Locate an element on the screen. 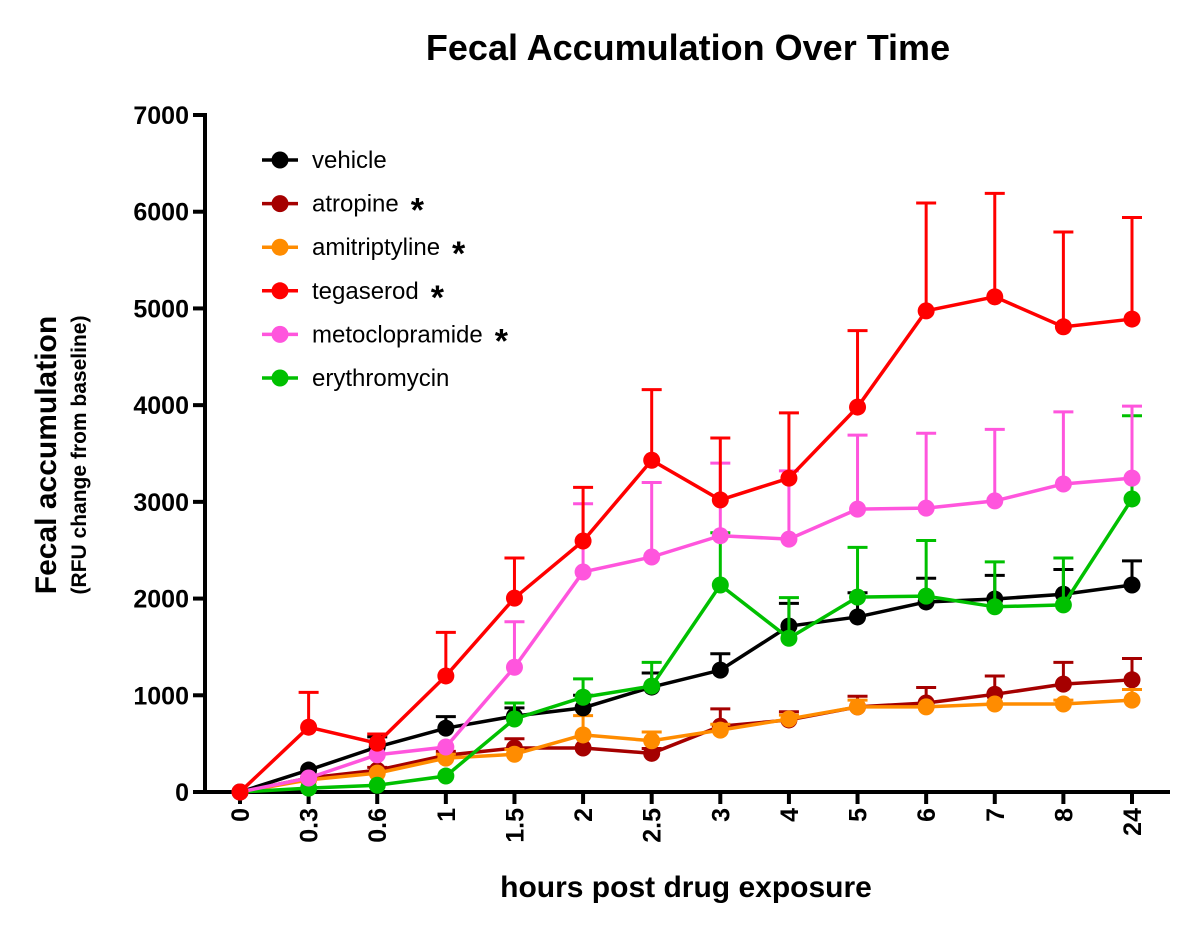 This screenshot has width=1200, height=935. x-tick-label: 2.5 is located at coordinates (653, 825).